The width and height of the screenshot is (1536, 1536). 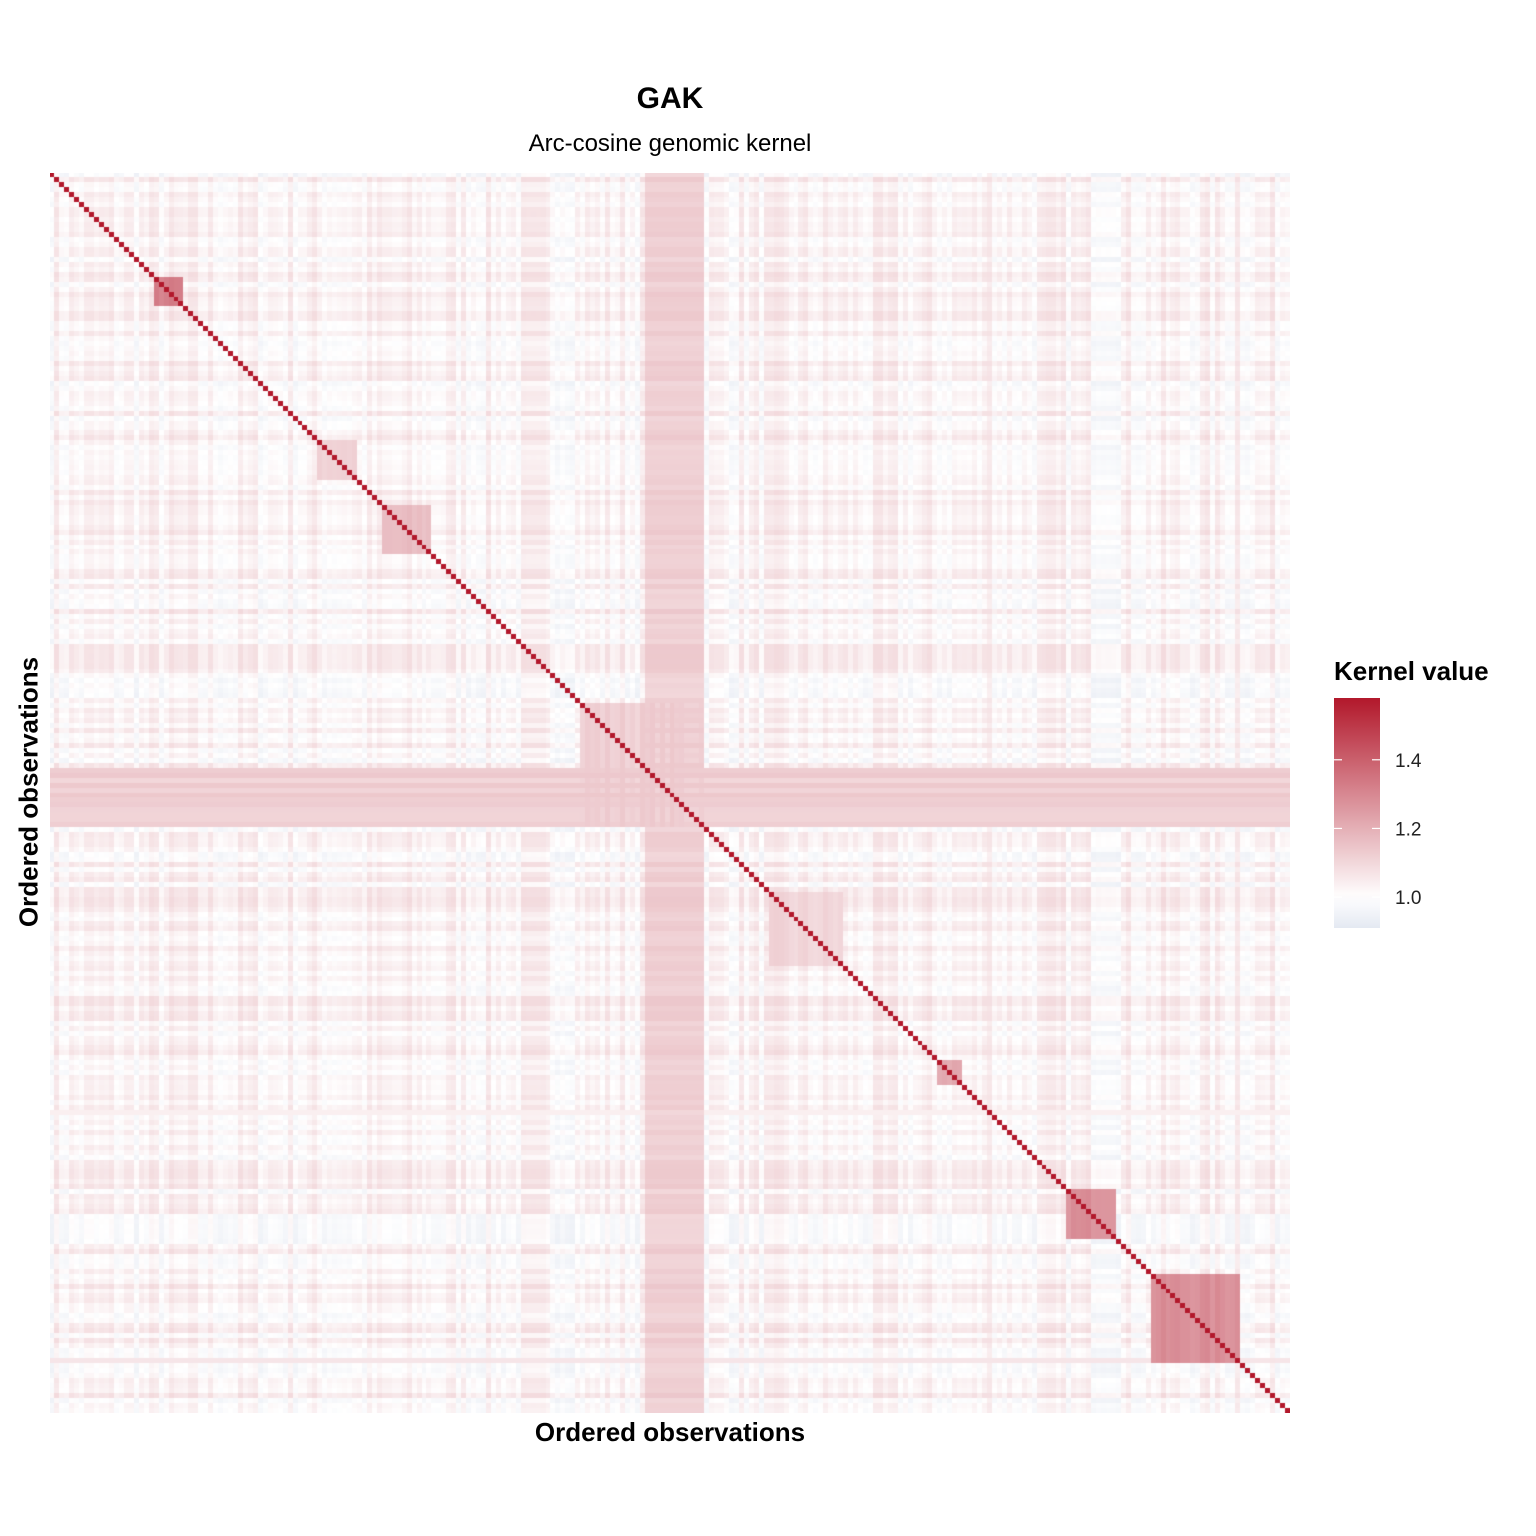 What do you see at coordinates (1408, 761) in the screenshot?
I see `legend-tick-label: 1.4` at bounding box center [1408, 761].